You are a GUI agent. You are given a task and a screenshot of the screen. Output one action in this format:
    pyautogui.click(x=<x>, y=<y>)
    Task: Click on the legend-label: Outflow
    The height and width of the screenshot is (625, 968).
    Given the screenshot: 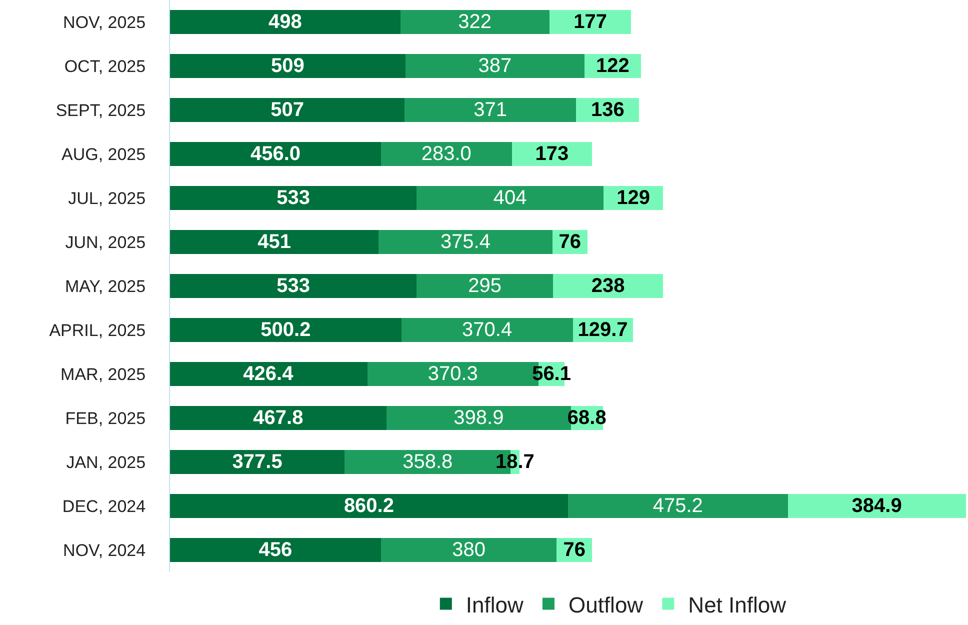 What is the action you would take?
    pyautogui.click(x=606, y=605)
    